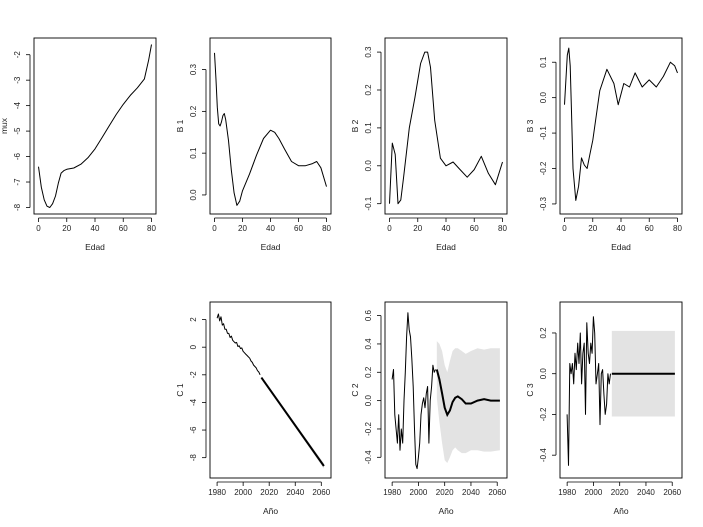  I want to click on y-tick-label: -3, so click(17, 80).